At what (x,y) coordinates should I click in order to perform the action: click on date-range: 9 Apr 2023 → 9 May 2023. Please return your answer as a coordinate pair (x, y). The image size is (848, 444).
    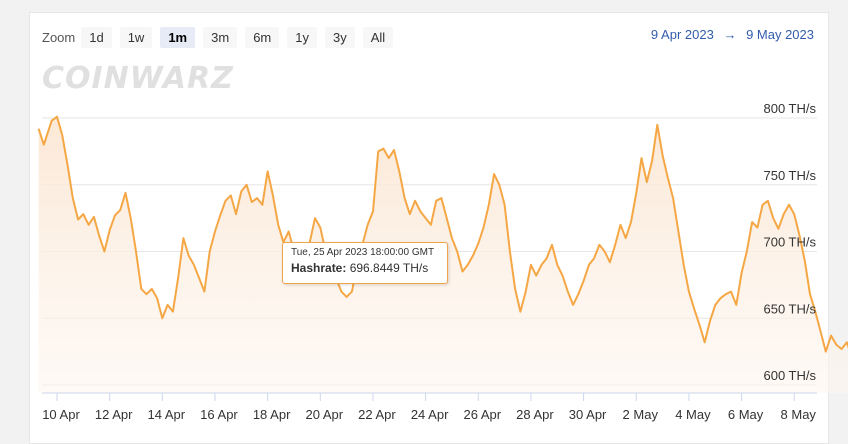
    Looking at the image, I should click on (732, 34).